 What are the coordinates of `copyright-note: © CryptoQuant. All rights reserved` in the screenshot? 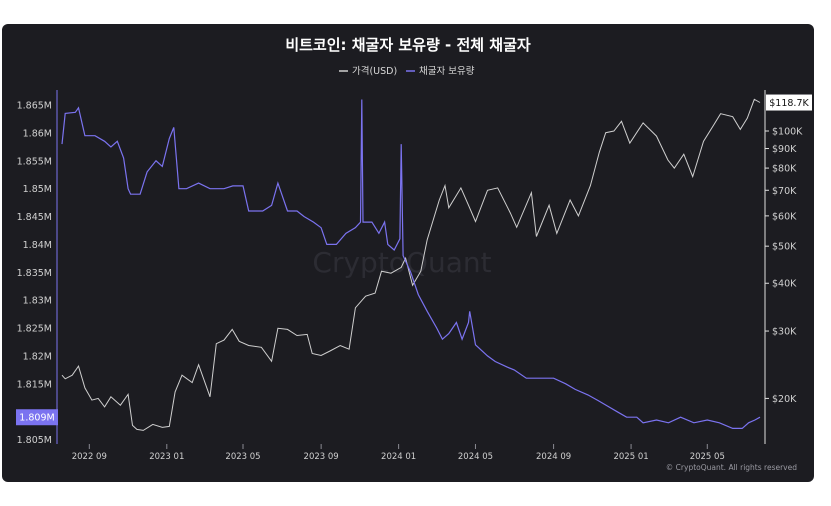 It's located at (731, 467).